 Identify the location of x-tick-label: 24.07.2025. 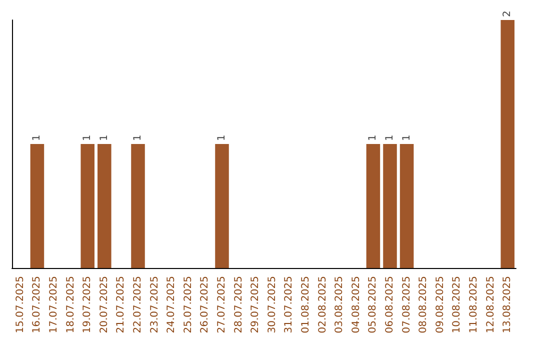
(172, 305).